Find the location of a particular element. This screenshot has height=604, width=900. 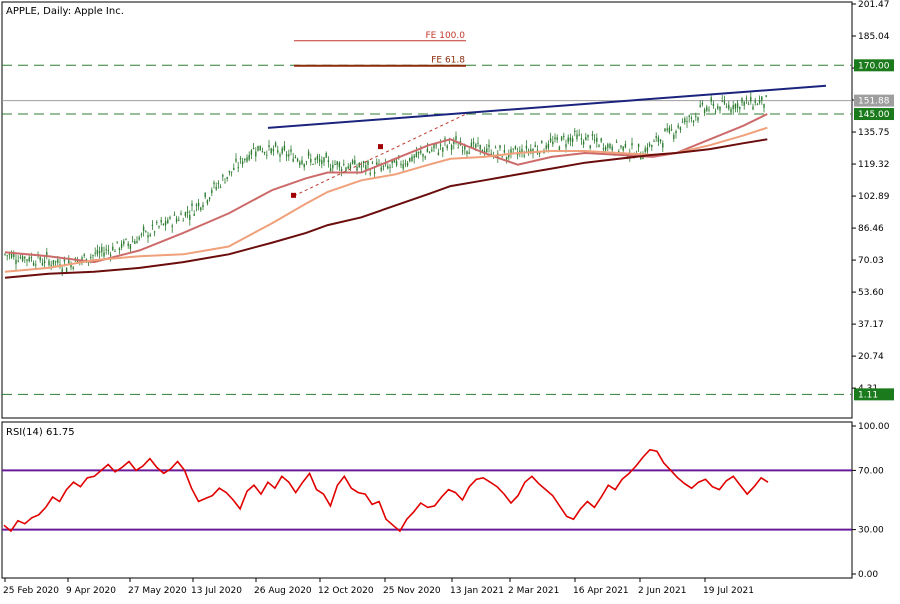

fib-connector is located at coordinates (380, 155).